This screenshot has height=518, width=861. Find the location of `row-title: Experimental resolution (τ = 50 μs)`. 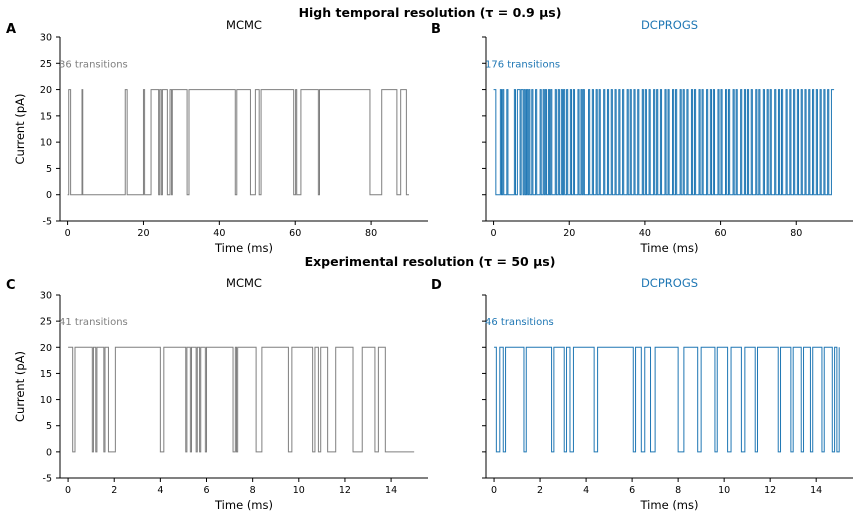

row-title: Experimental resolution (τ = 50 μs) is located at coordinates (430, 261).